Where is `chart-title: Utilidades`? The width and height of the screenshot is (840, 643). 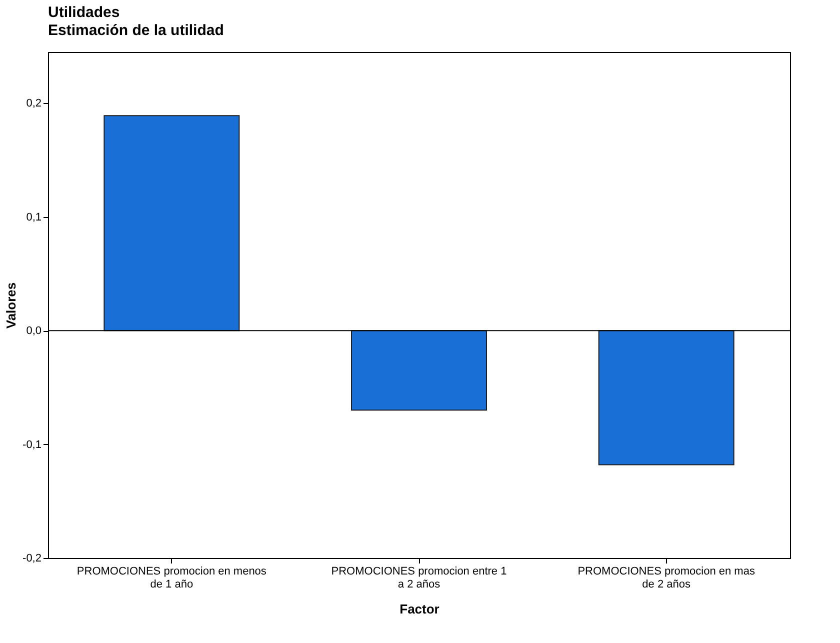
chart-title: Utilidades is located at coordinates (84, 12).